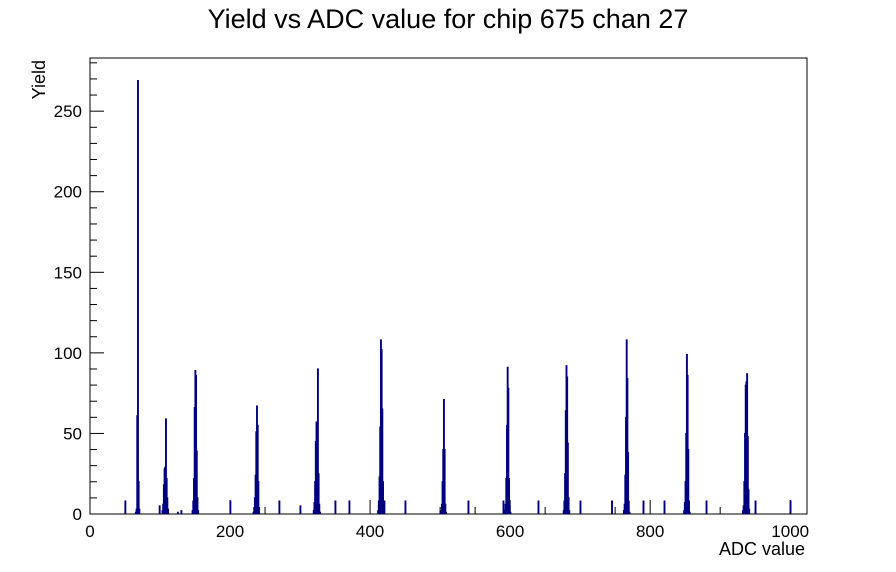 Image resolution: width=896 pixels, height=572 pixels. Describe the element at coordinates (79, 293) in the screenshot. I see `y-axis: 0 50 100 150 200 250` at that location.